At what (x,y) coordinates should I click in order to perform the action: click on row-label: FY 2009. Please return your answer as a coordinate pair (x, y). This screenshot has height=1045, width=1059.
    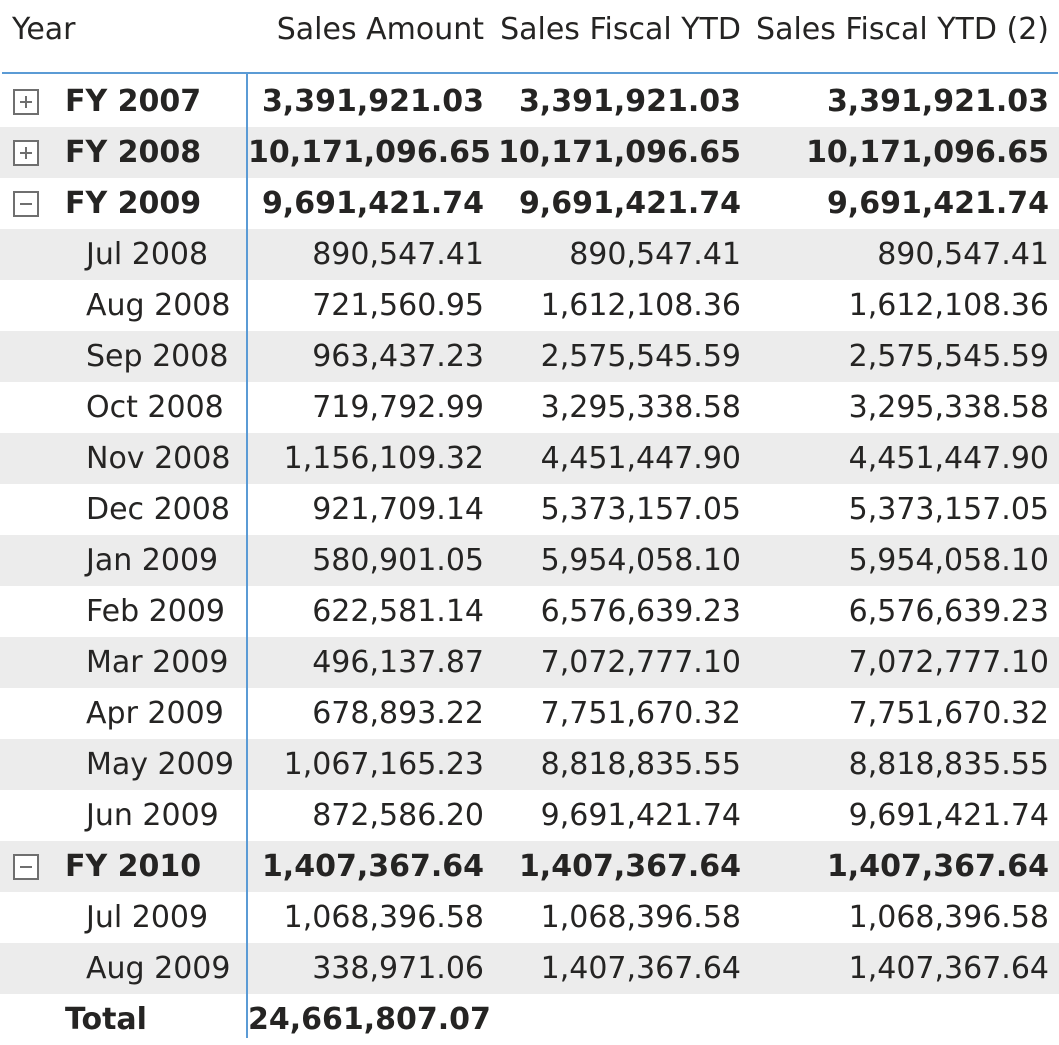
    Looking at the image, I should click on (133, 203).